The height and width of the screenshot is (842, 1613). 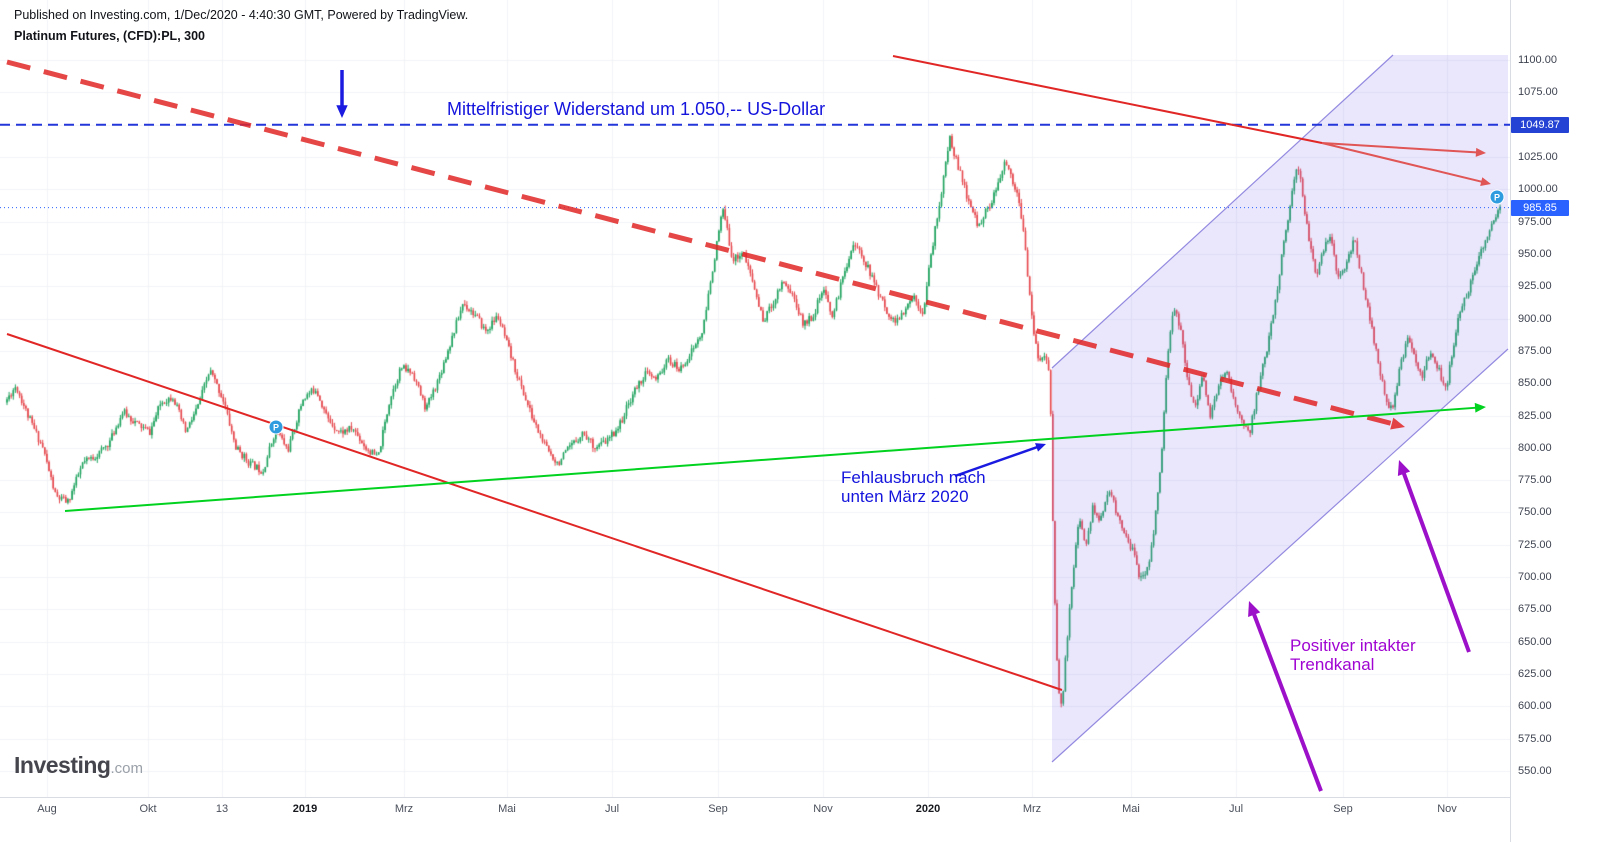 What do you see at coordinates (1535, 544) in the screenshot?
I see `price-tick-label: 725.00` at bounding box center [1535, 544].